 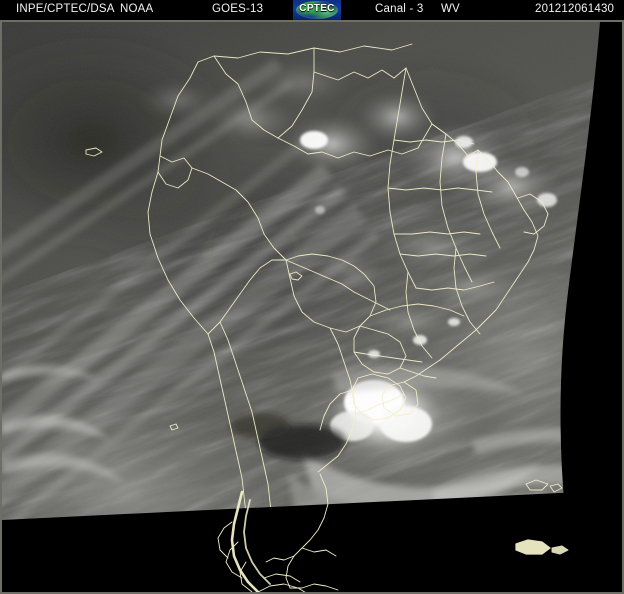 I want to click on cptec-logo-text: CPTEC, so click(x=317, y=8).